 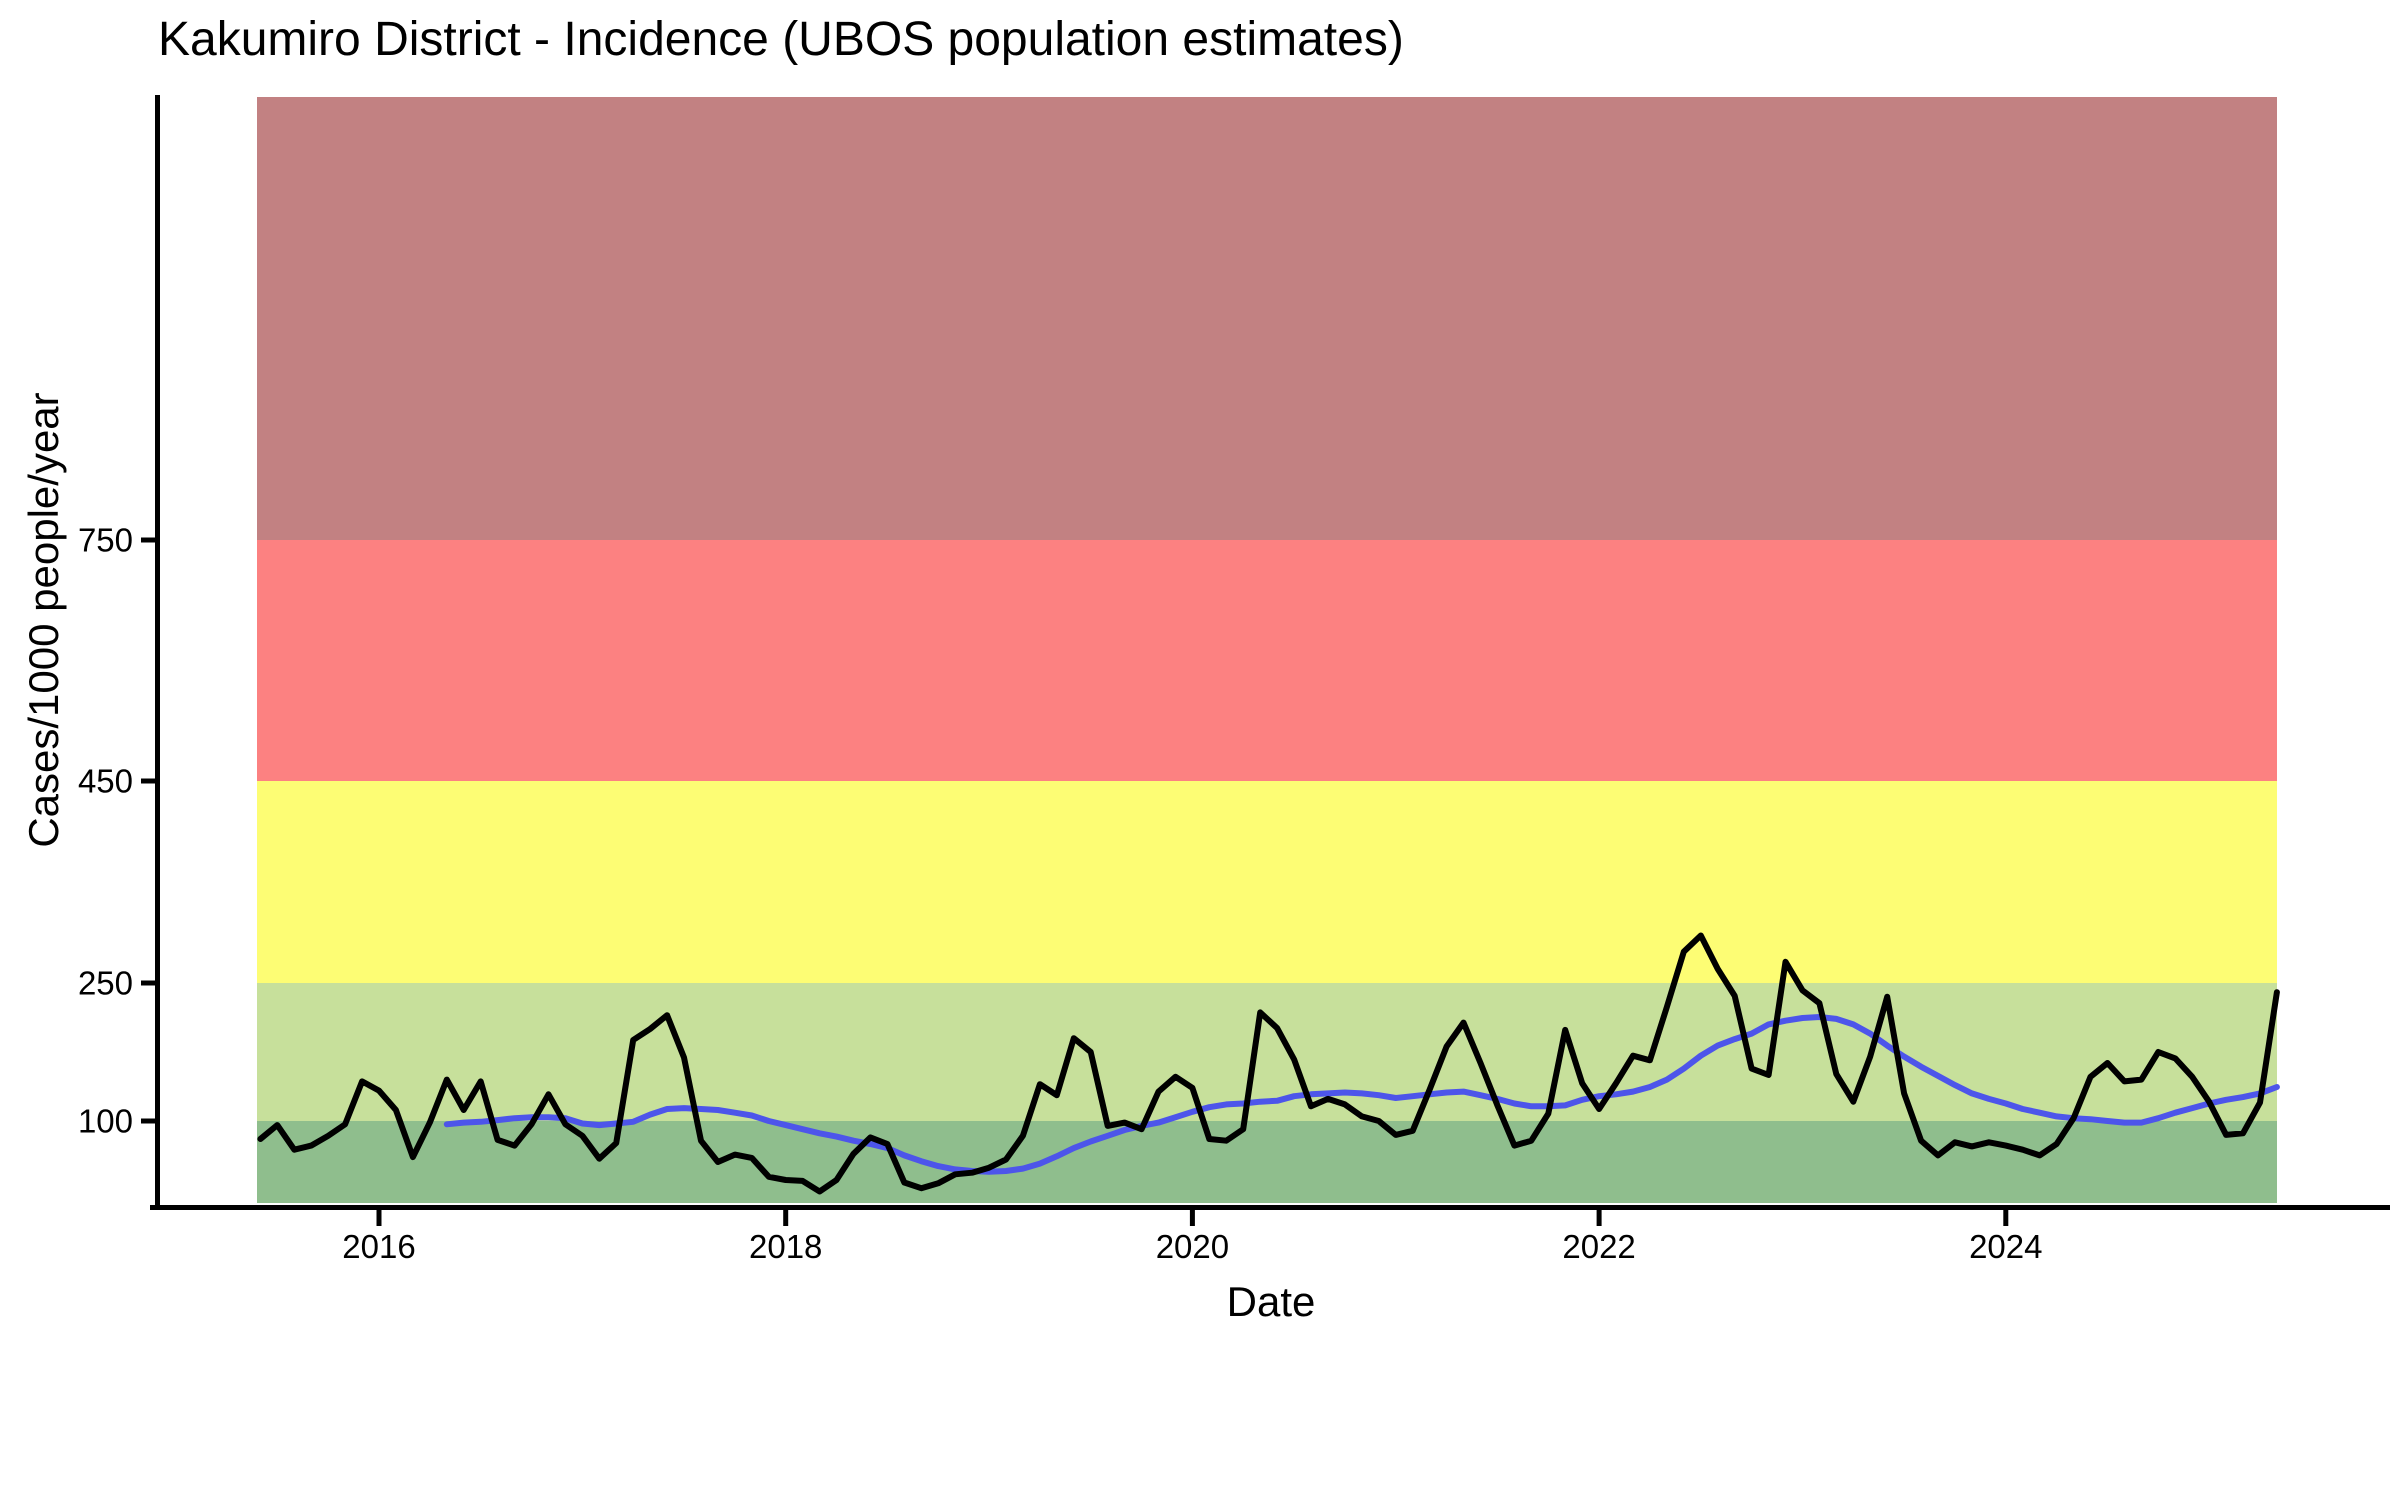 What do you see at coordinates (785, 1246) in the screenshot?
I see `x-tick-label: 2018` at bounding box center [785, 1246].